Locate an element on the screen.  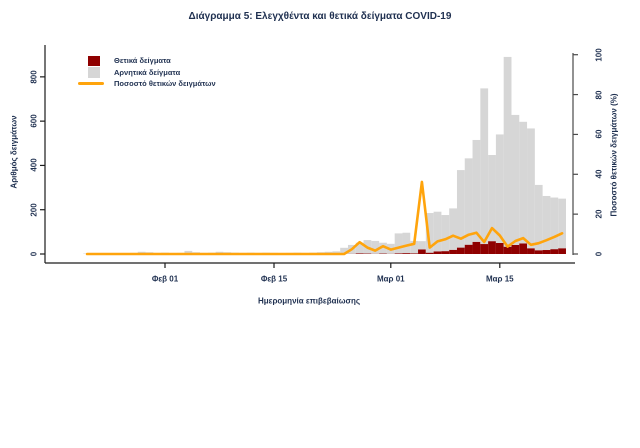
y-right-tick-label: 40 is located at coordinates (599, 174).